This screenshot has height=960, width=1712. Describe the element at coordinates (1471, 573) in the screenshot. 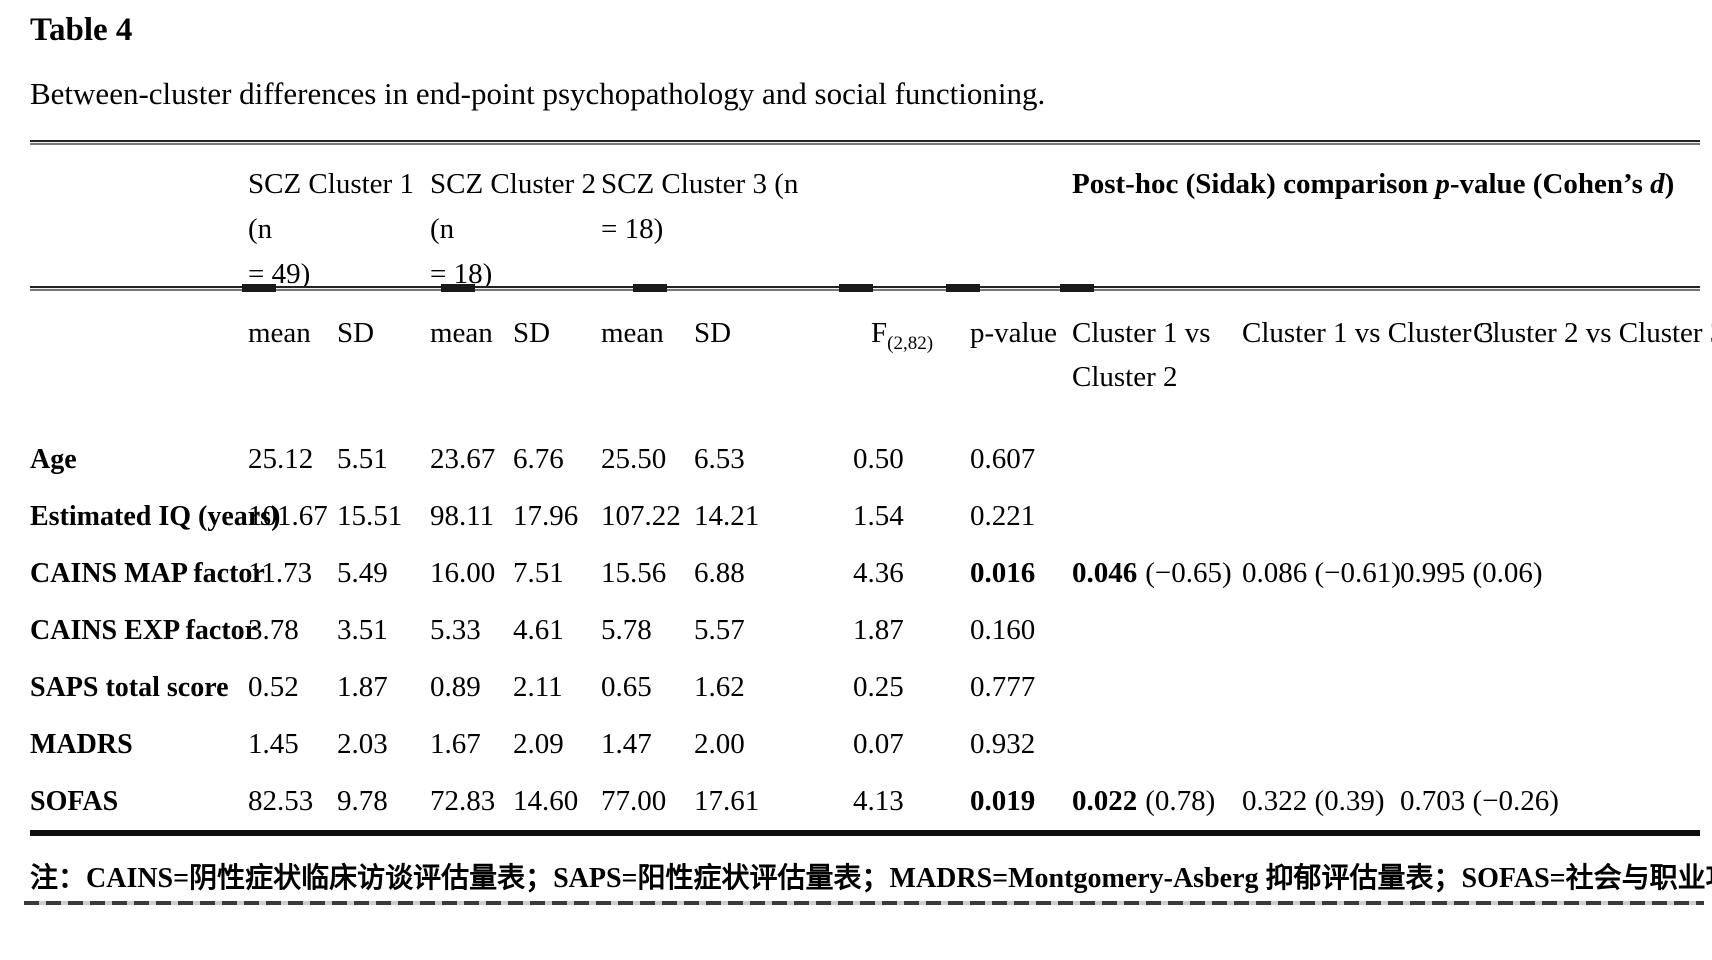

I see `cell-c23: 0.995 (0.06)` at that location.